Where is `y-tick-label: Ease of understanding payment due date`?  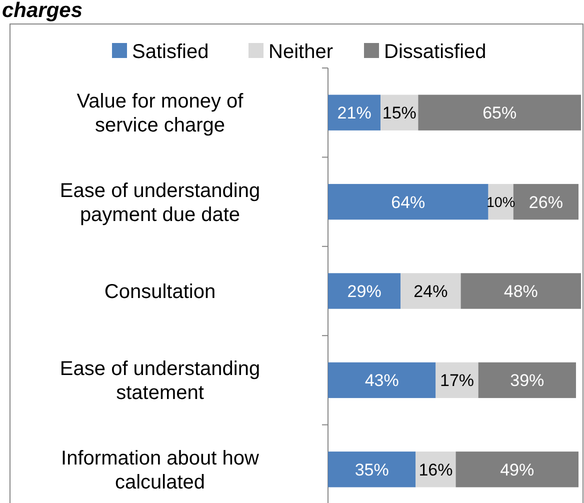 y-tick-label: Ease of understanding payment due date is located at coordinates (160, 203).